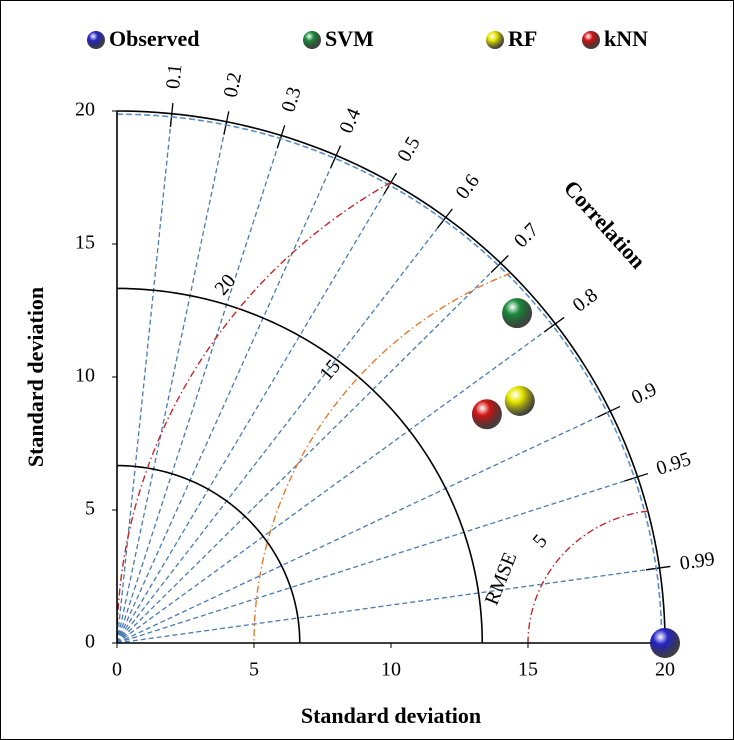  I want to click on rmse-contour, so click(587, 576).